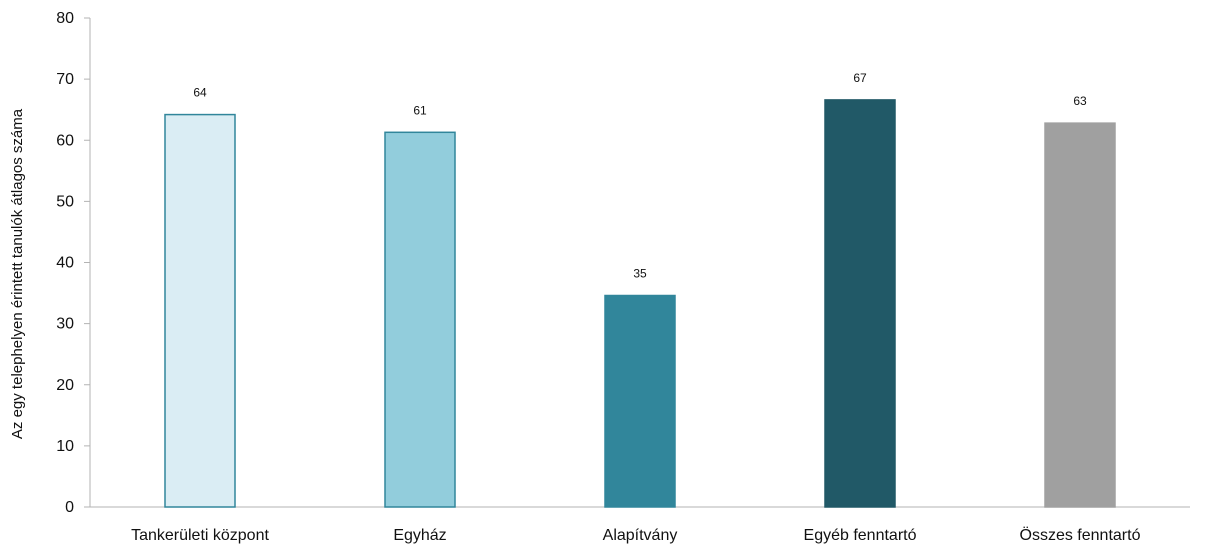  Describe the element at coordinates (1080, 535) in the screenshot. I see `category-label-5: Összes fenntartó` at that location.